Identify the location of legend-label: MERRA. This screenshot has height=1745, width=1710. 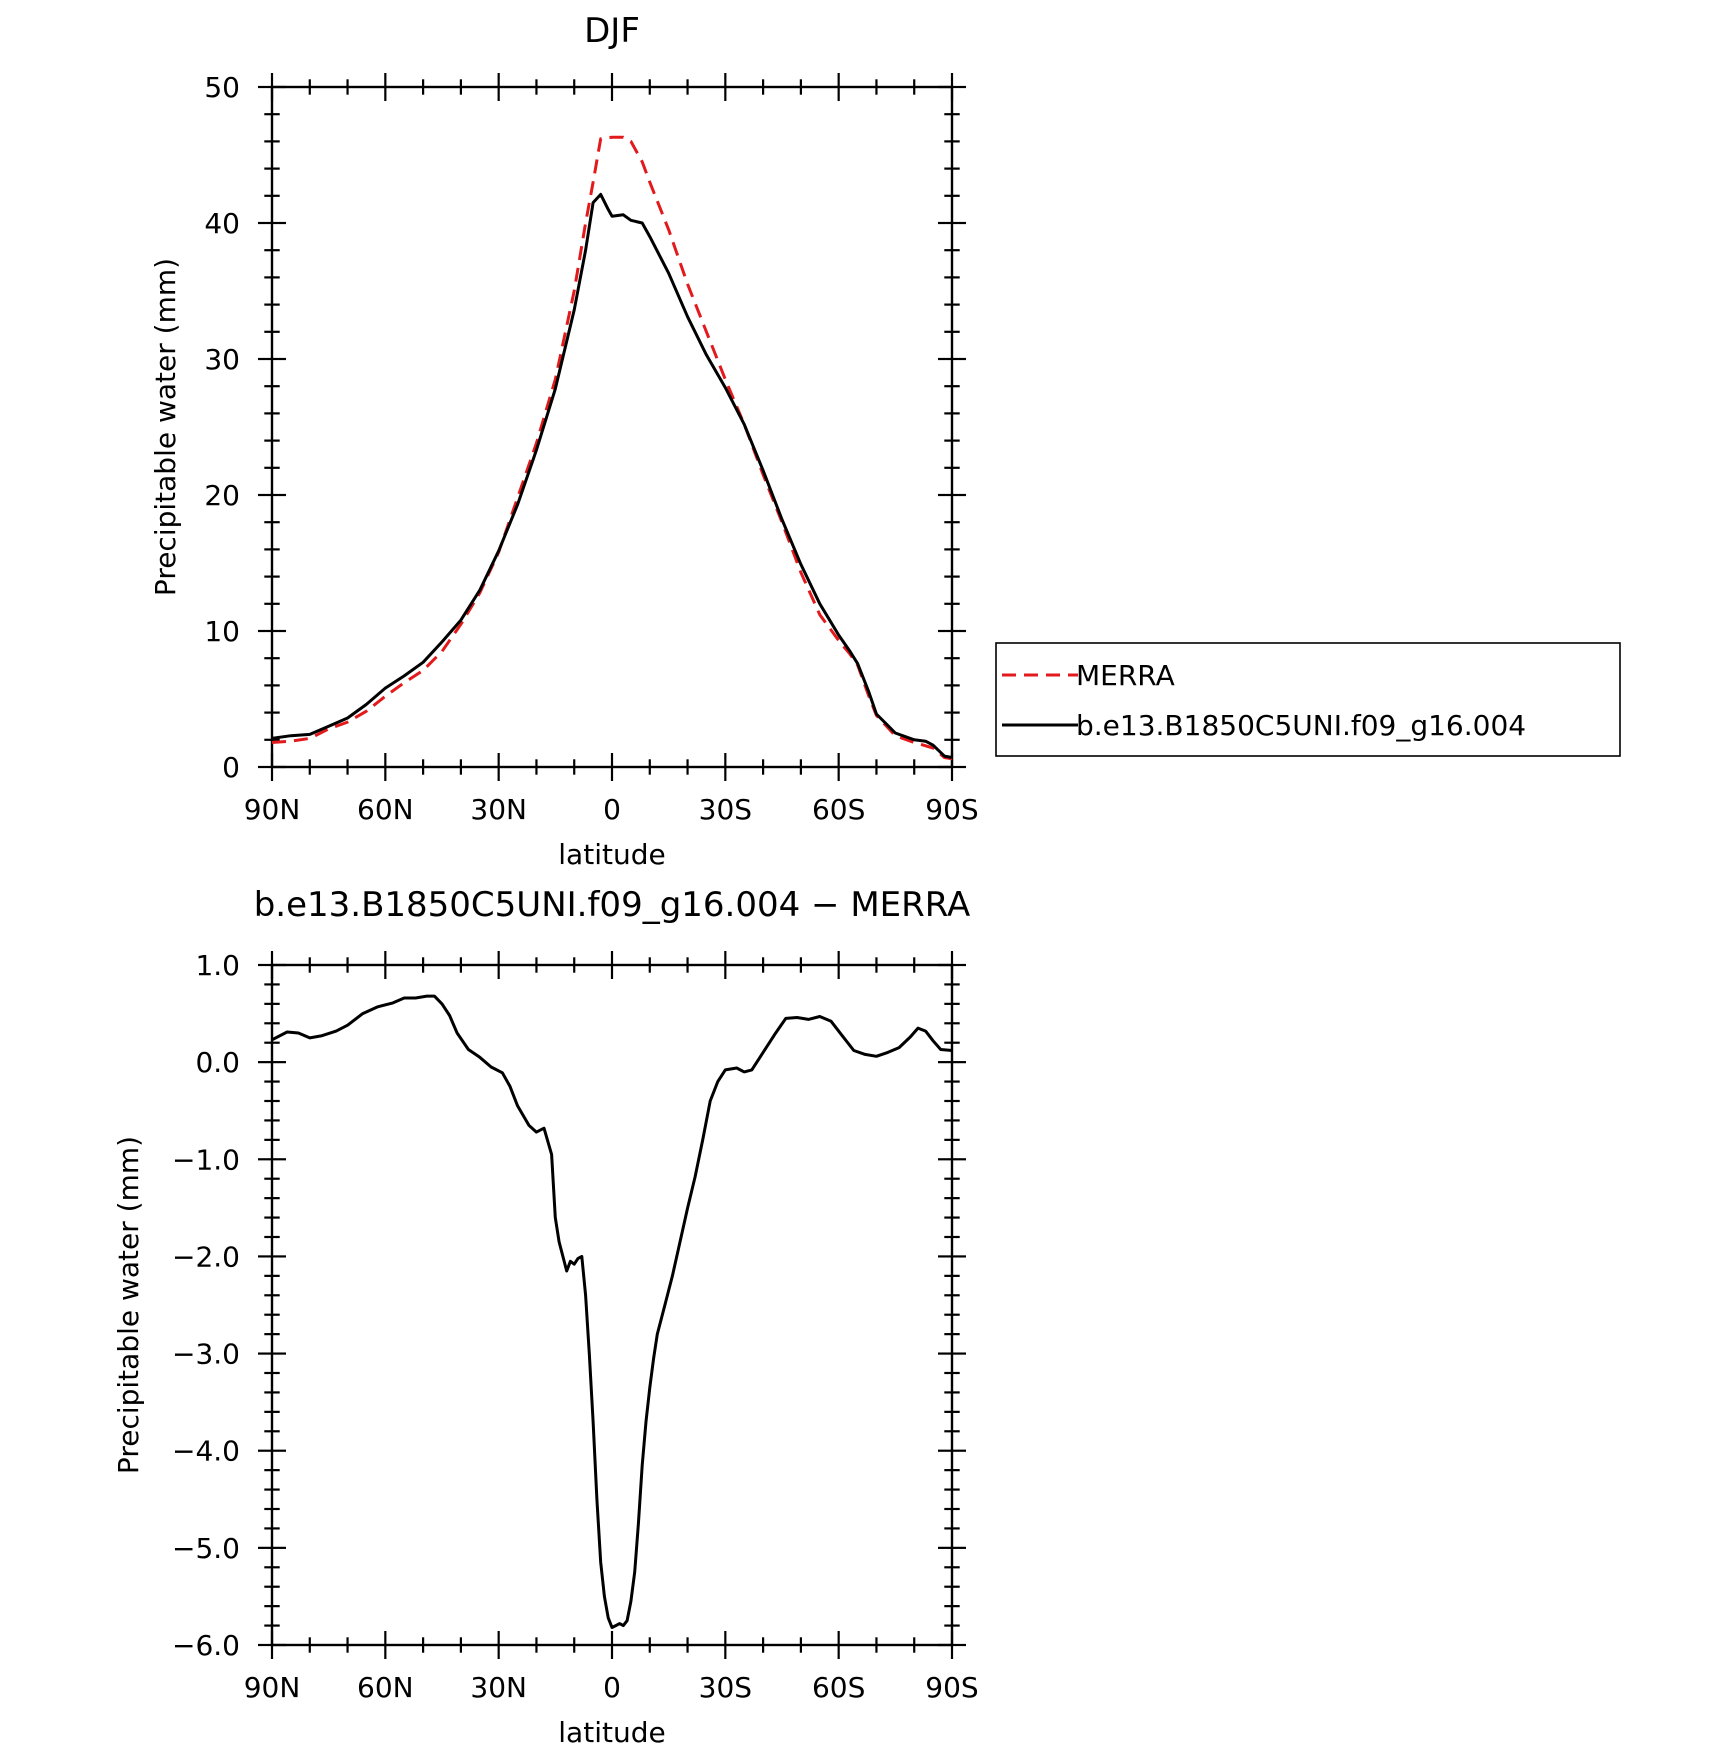
(1125, 675).